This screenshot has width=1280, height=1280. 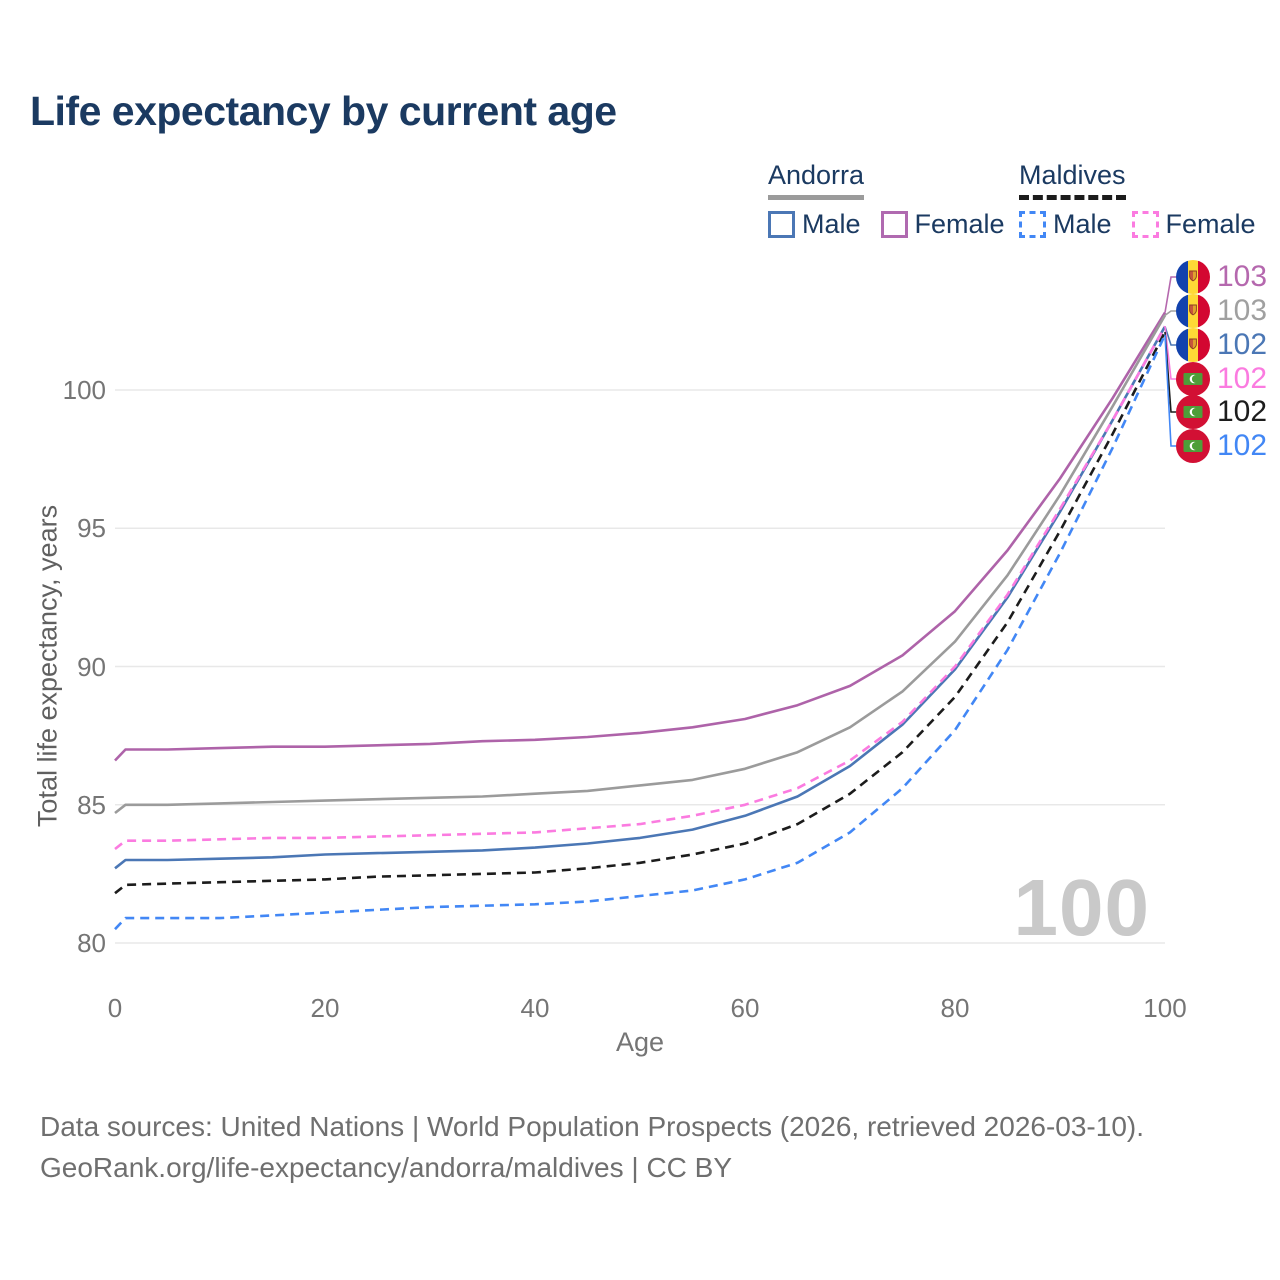 I want to click on page-title: Life expectancy by current age, so click(x=323, y=111).